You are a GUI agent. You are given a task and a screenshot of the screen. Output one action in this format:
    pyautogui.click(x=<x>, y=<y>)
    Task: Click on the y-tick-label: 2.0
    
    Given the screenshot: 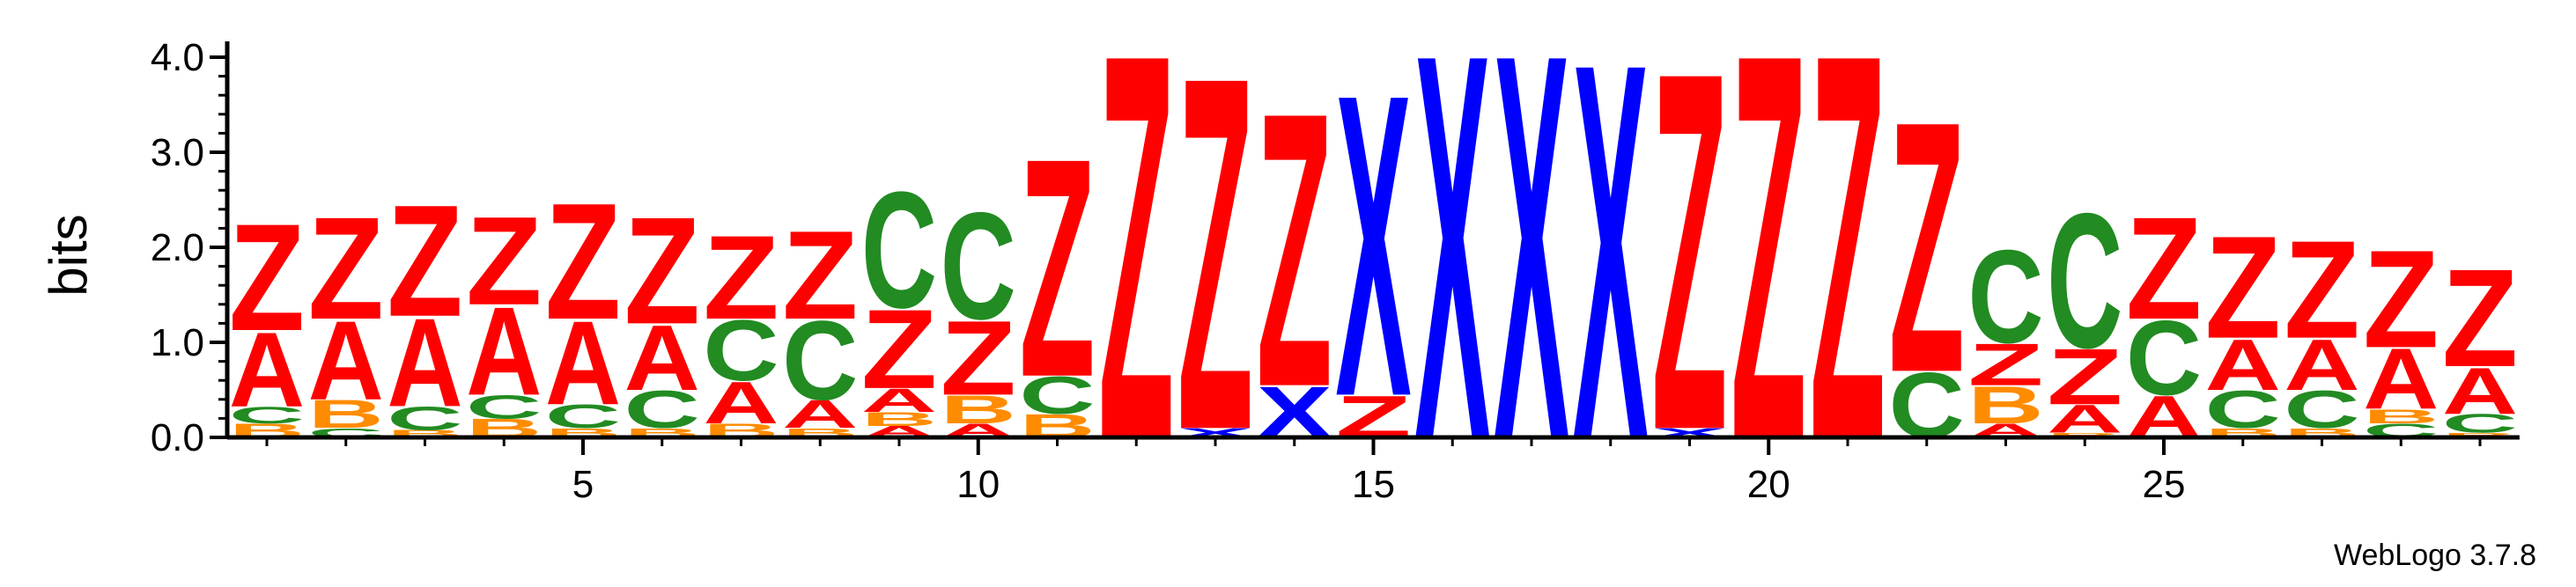 What is the action you would take?
    pyautogui.click(x=177, y=248)
    